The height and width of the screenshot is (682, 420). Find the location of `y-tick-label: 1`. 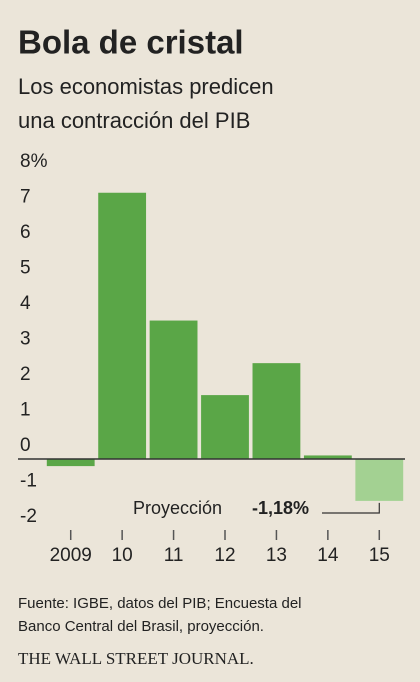

y-tick-label: 1 is located at coordinates (25, 410).